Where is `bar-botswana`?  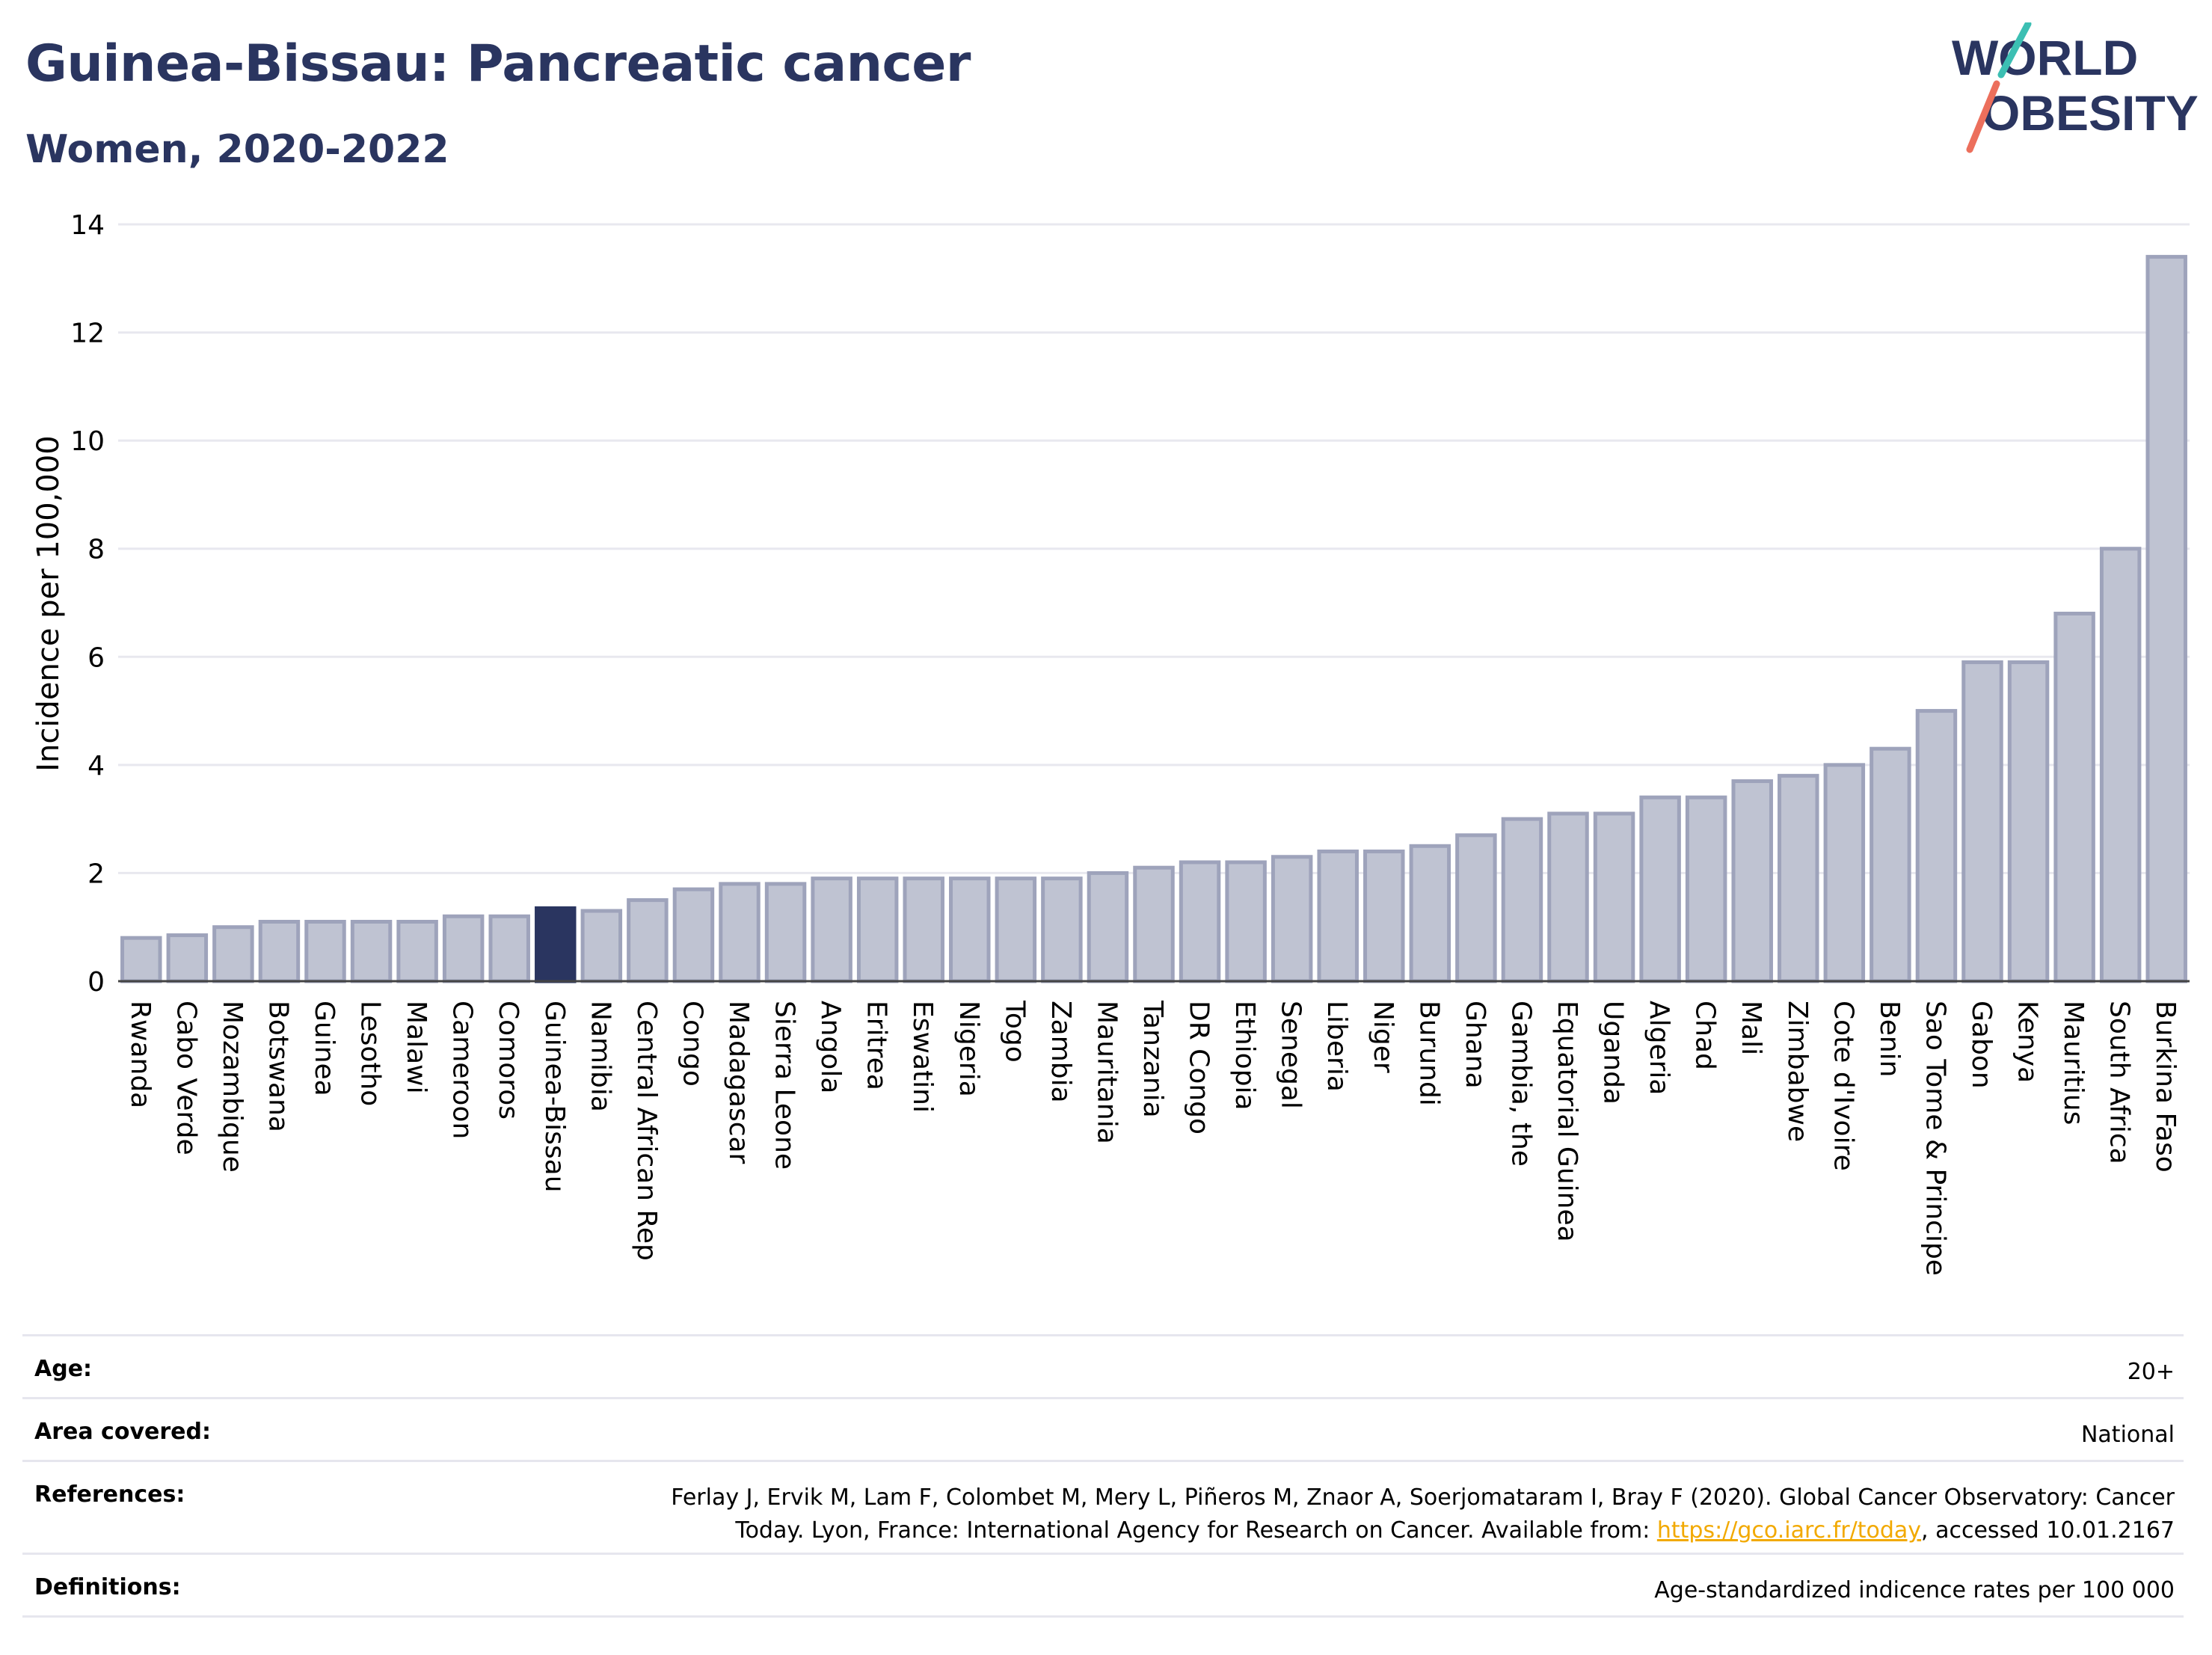 bar-botswana is located at coordinates (279, 951).